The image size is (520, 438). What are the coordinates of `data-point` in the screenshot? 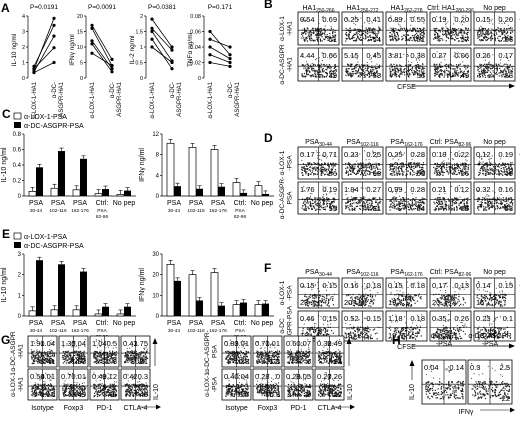 It's located at (172, 69).